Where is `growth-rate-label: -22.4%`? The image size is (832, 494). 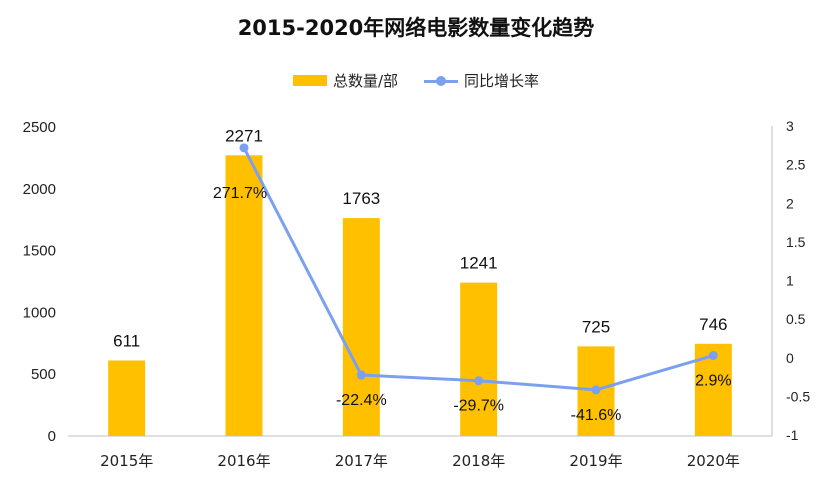
growth-rate-label: -22.4% is located at coordinates (361, 400).